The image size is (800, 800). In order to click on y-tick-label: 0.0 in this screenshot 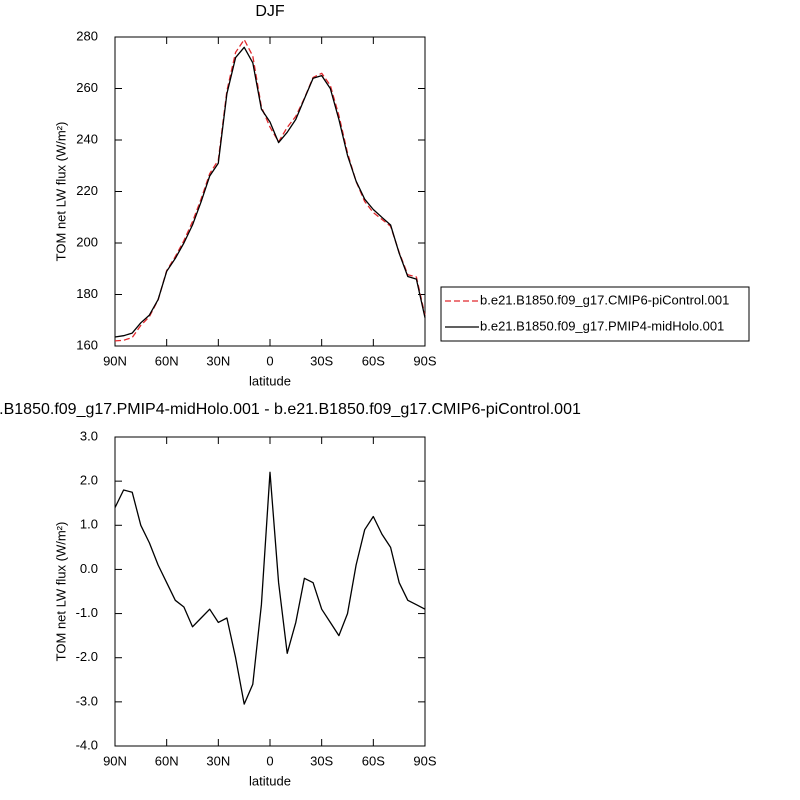, I will do `click(89, 568)`.